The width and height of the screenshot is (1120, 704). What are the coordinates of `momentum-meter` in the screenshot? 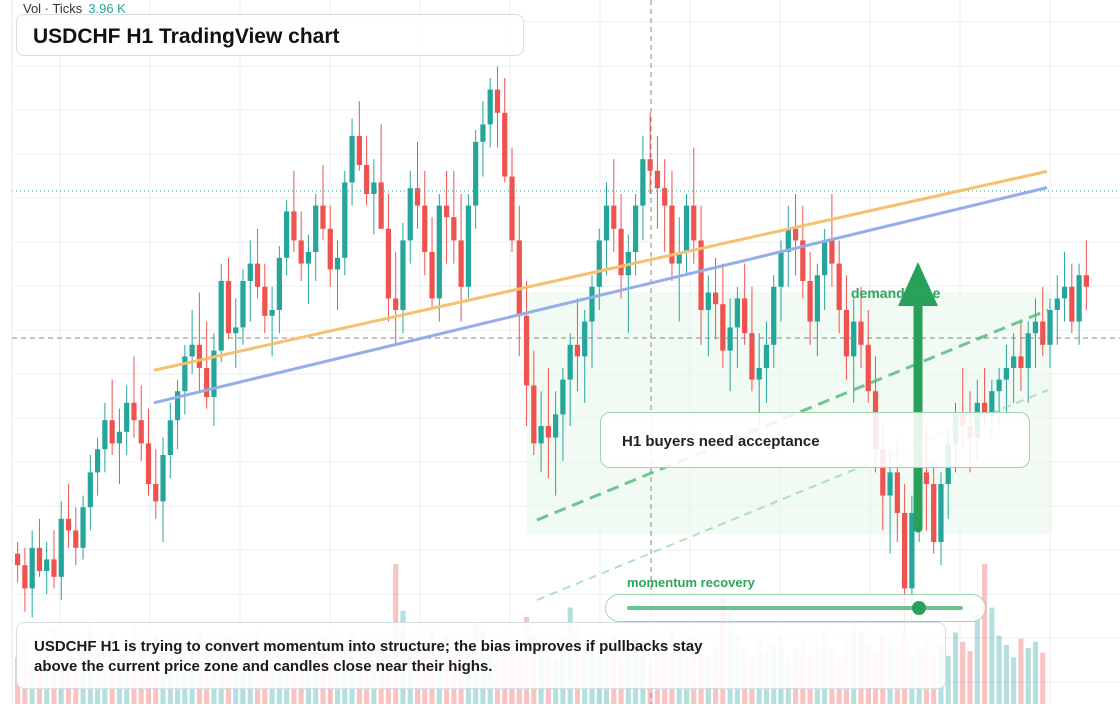 It's located at (795, 608).